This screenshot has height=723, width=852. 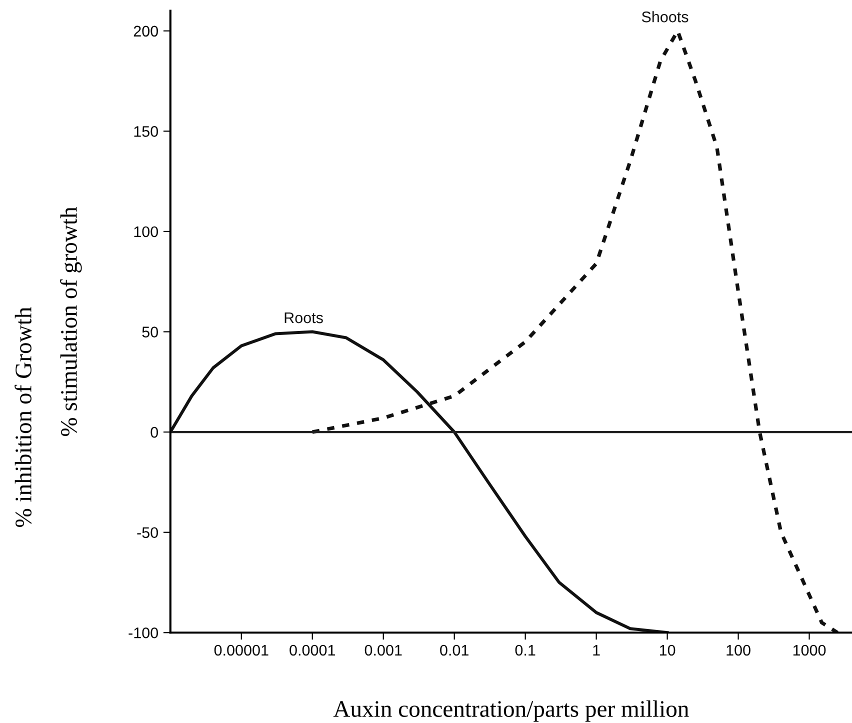 What do you see at coordinates (665, 16) in the screenshot?
I see `series-label: Shoots` at bounding box center [665, 16].